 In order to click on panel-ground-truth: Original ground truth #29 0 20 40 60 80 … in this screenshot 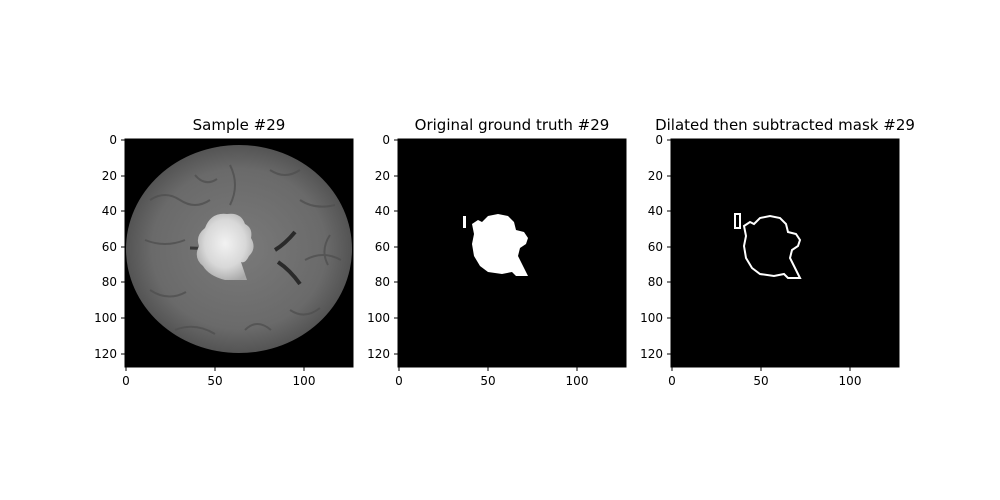, I will do `click(497, 252)`.